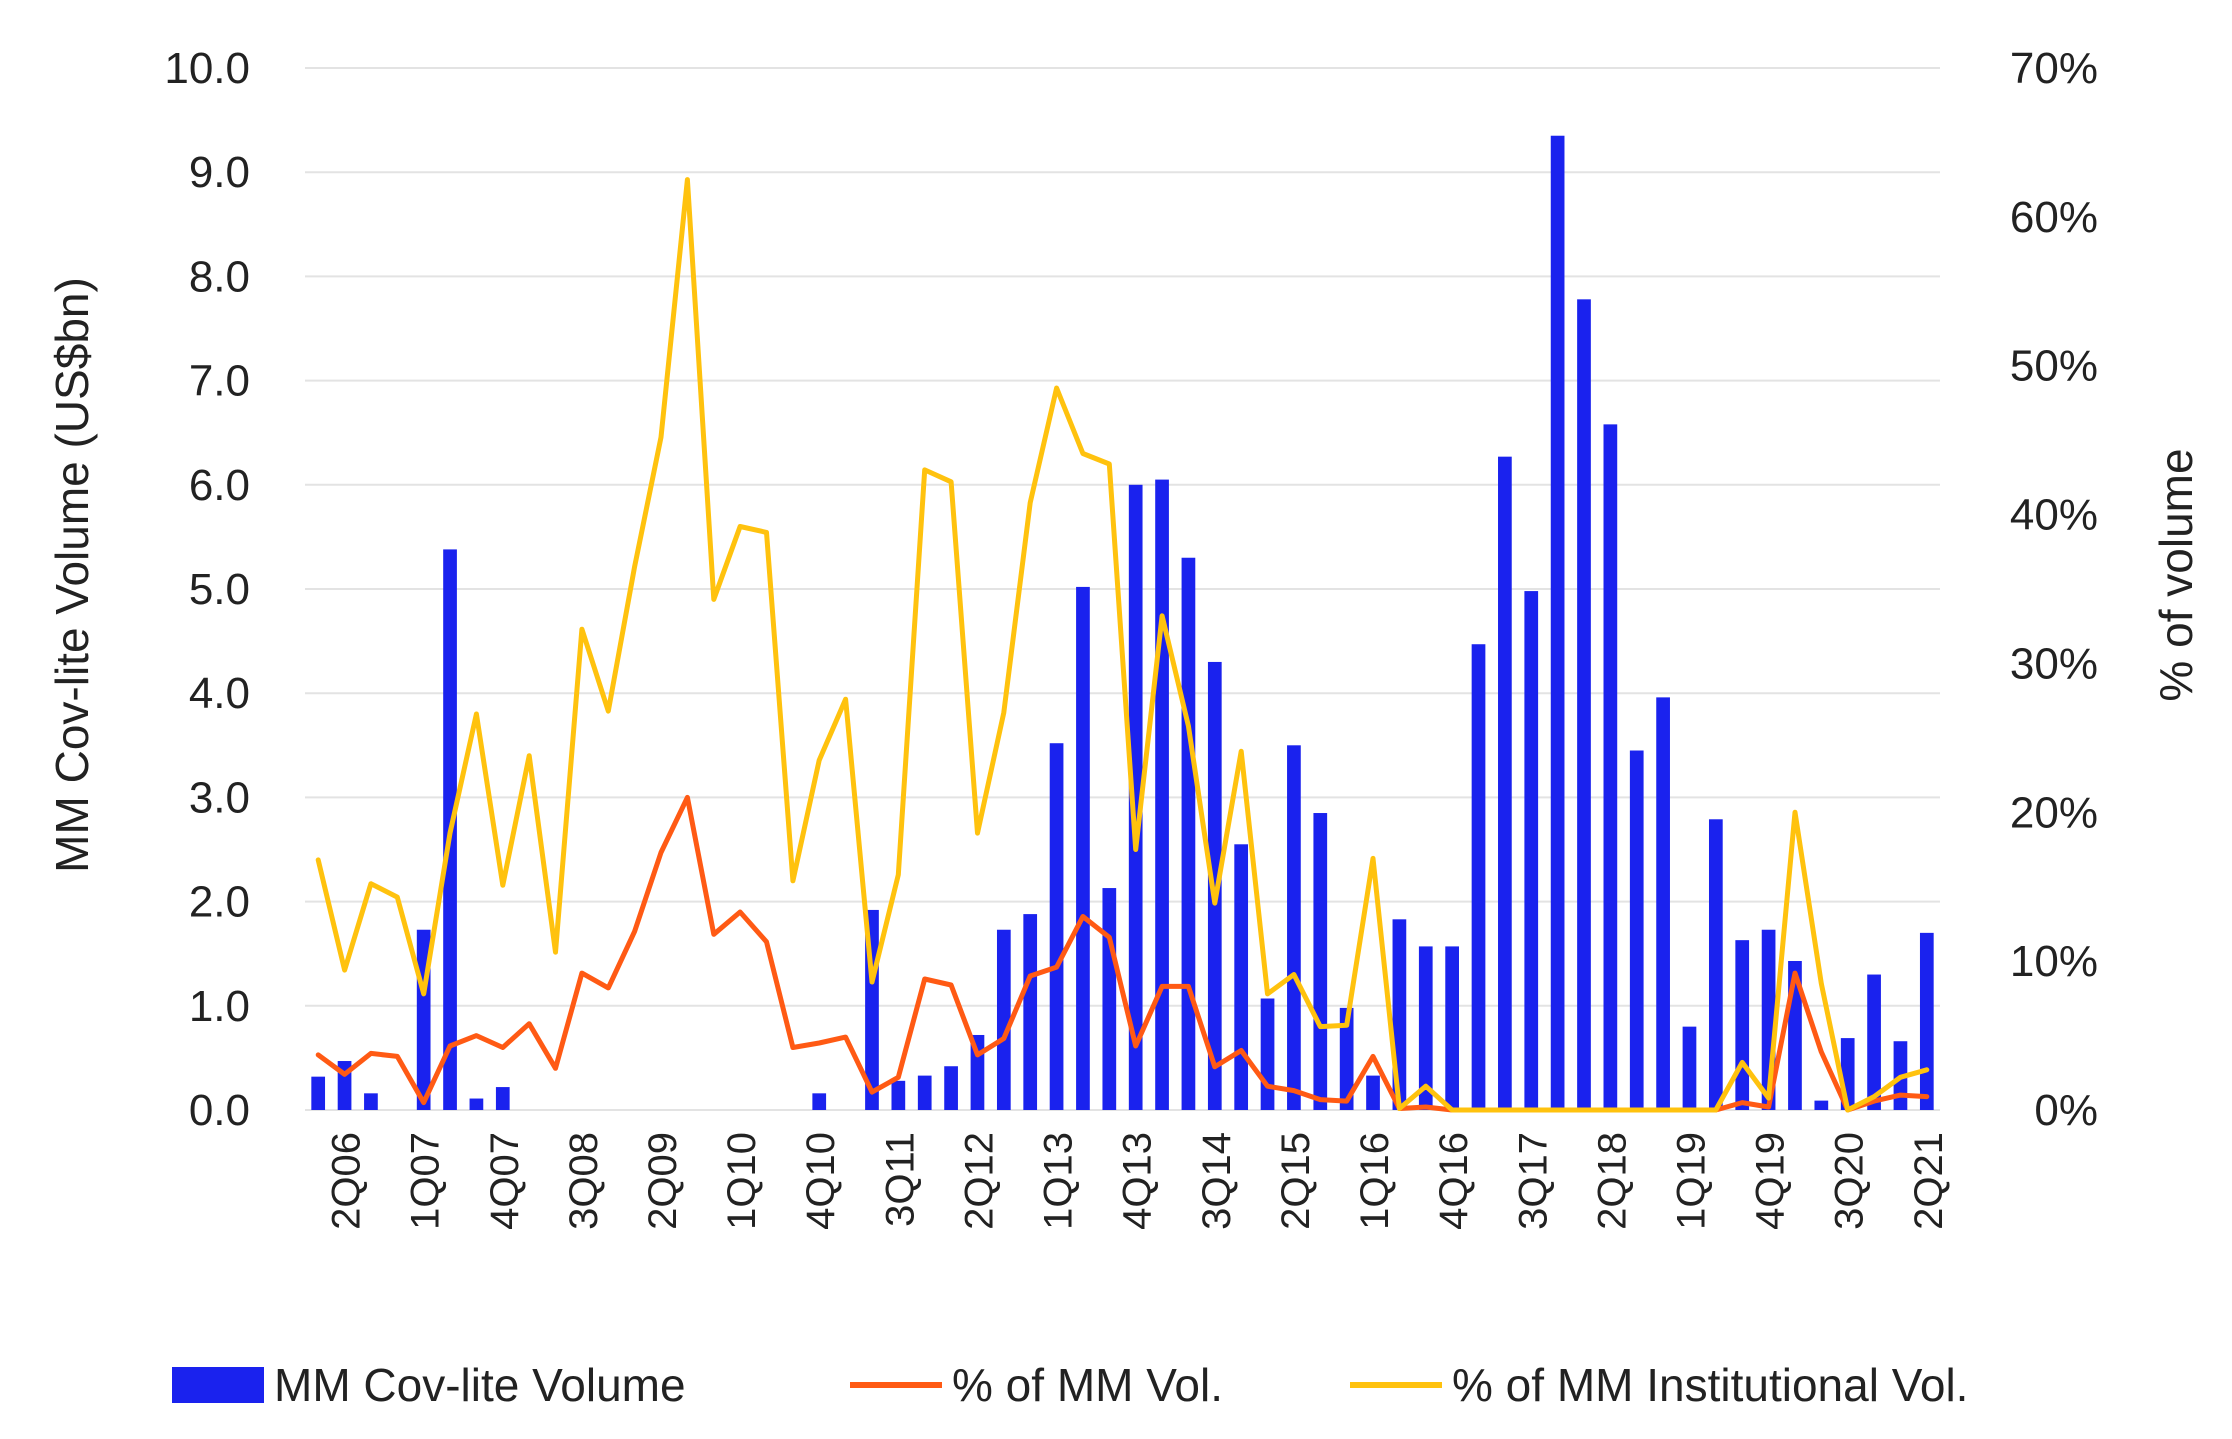 The height and width of the screenshot is (1439, 2232). I want to click on y-ticks-left: 0.0 1.0 2.0 3.0 4.0 5.0 6.0 7.0 8.0 9.0 10.0, so click(207, 589).